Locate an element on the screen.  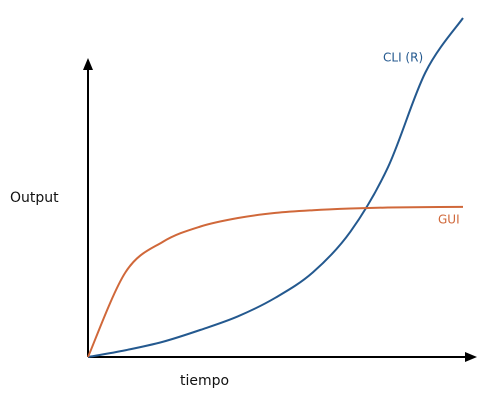
x-axis-label: tiempo is located at coordinates (204, 381).